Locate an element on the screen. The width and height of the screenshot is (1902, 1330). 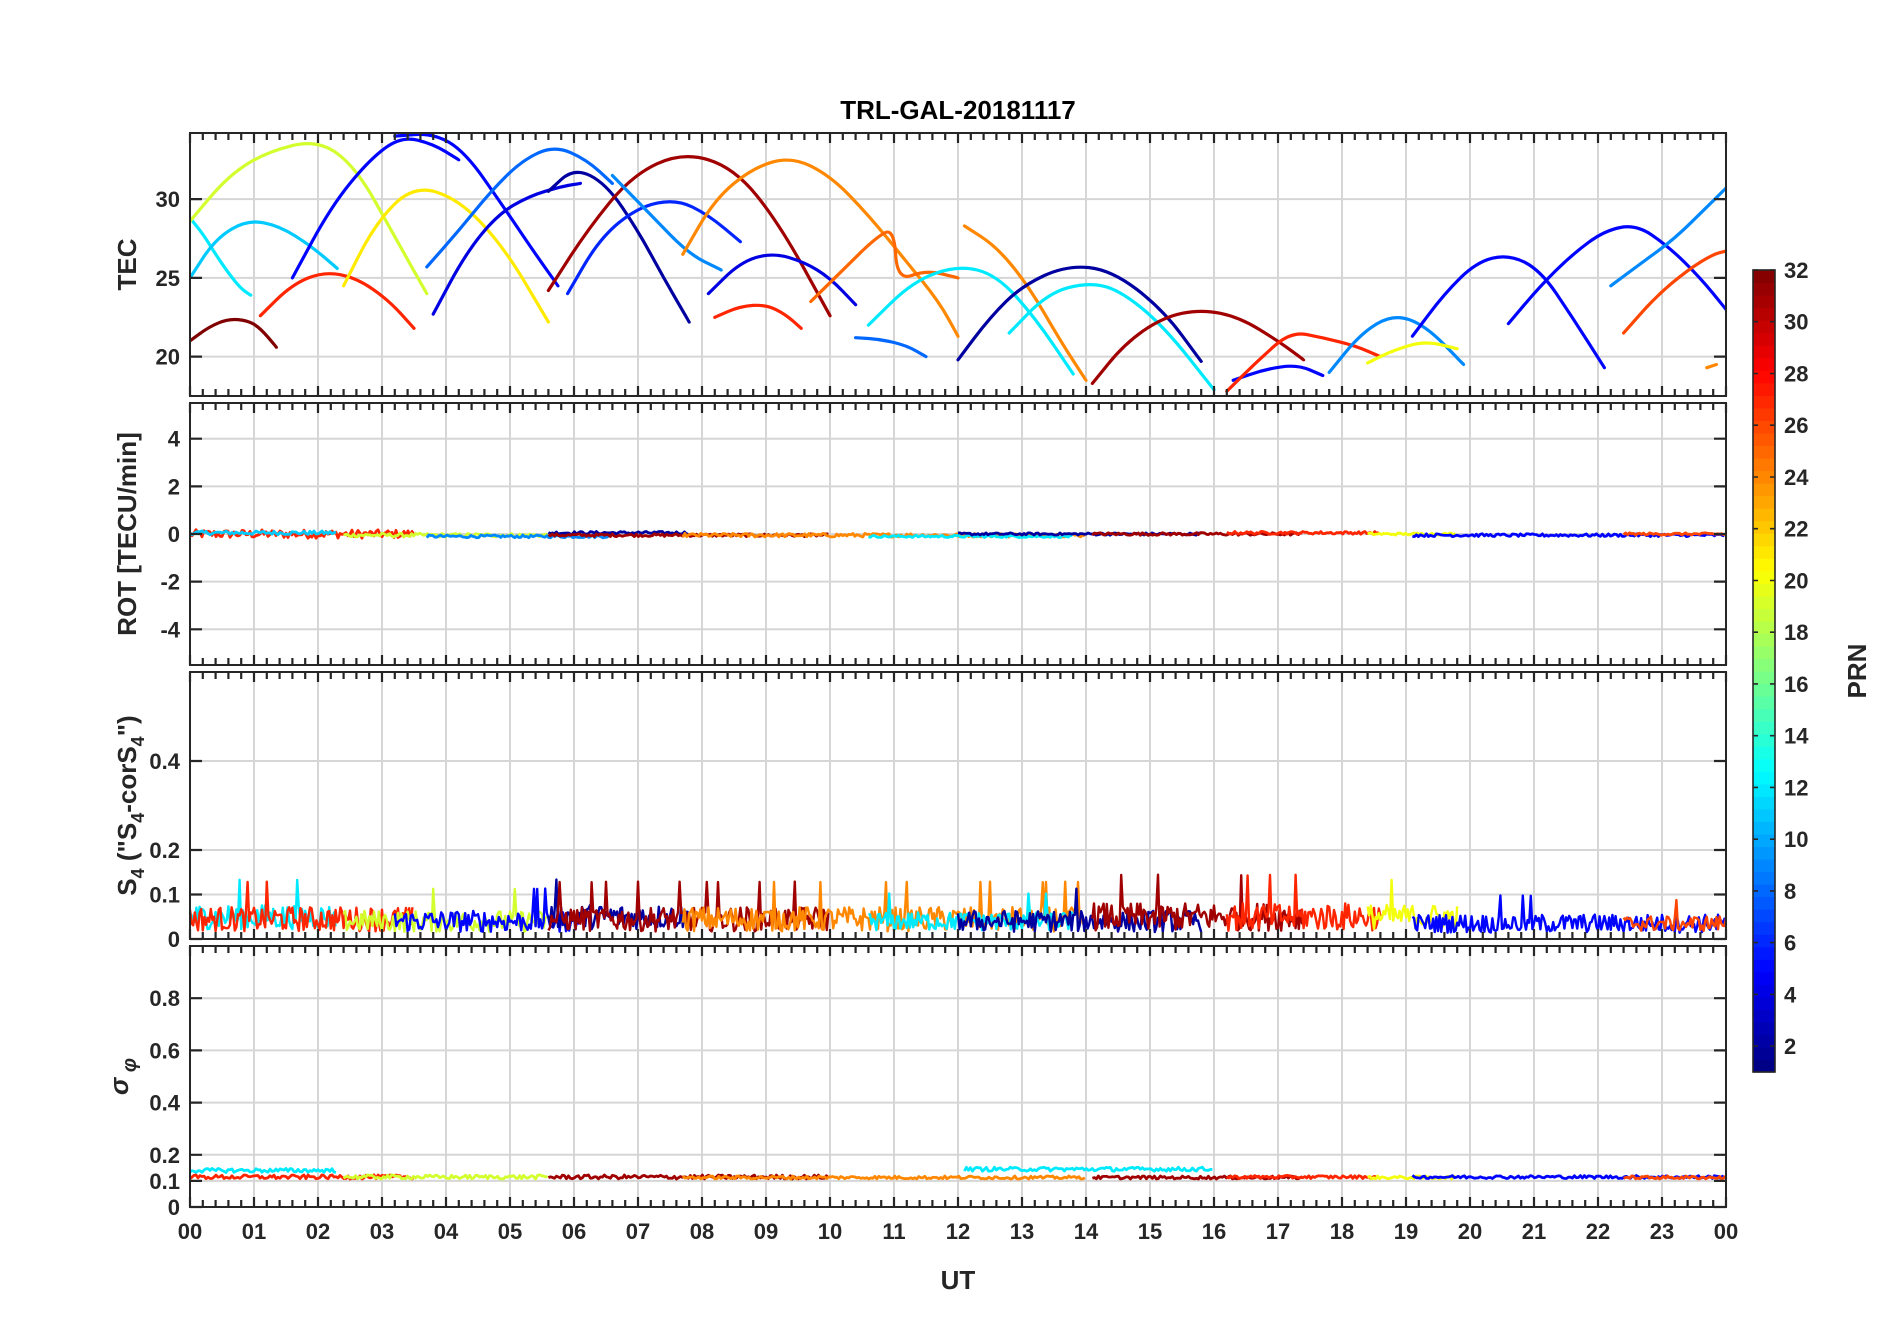
colorbar-tick-label: 18 is located at coordinates (1796, 632).